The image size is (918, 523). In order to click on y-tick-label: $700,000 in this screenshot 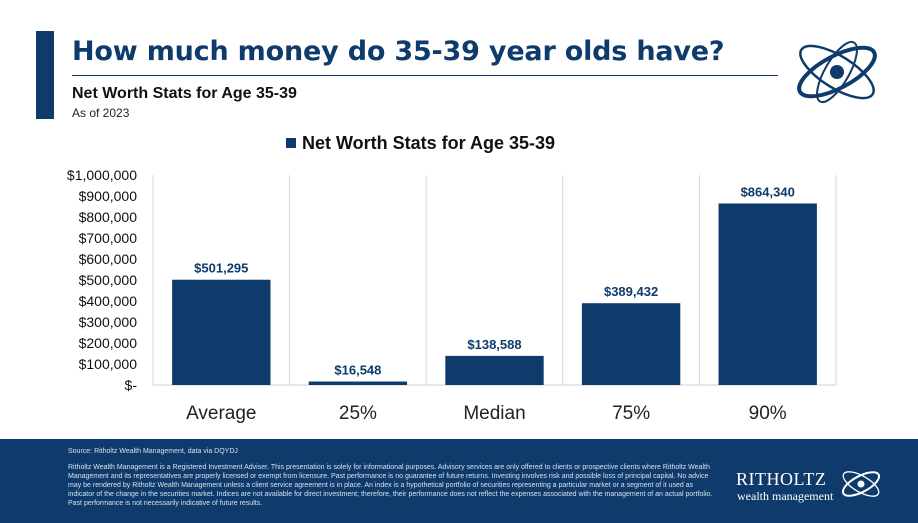, I will do `click(108, 238)`.